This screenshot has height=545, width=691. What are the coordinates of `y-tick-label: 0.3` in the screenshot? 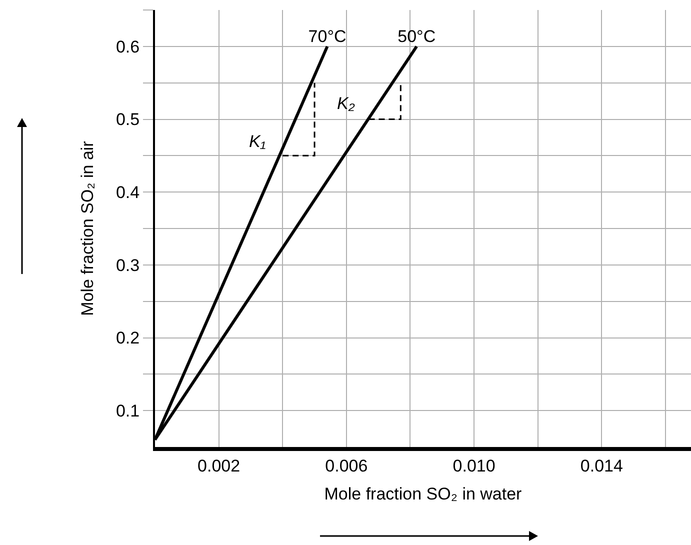 It's located at (128, 265).